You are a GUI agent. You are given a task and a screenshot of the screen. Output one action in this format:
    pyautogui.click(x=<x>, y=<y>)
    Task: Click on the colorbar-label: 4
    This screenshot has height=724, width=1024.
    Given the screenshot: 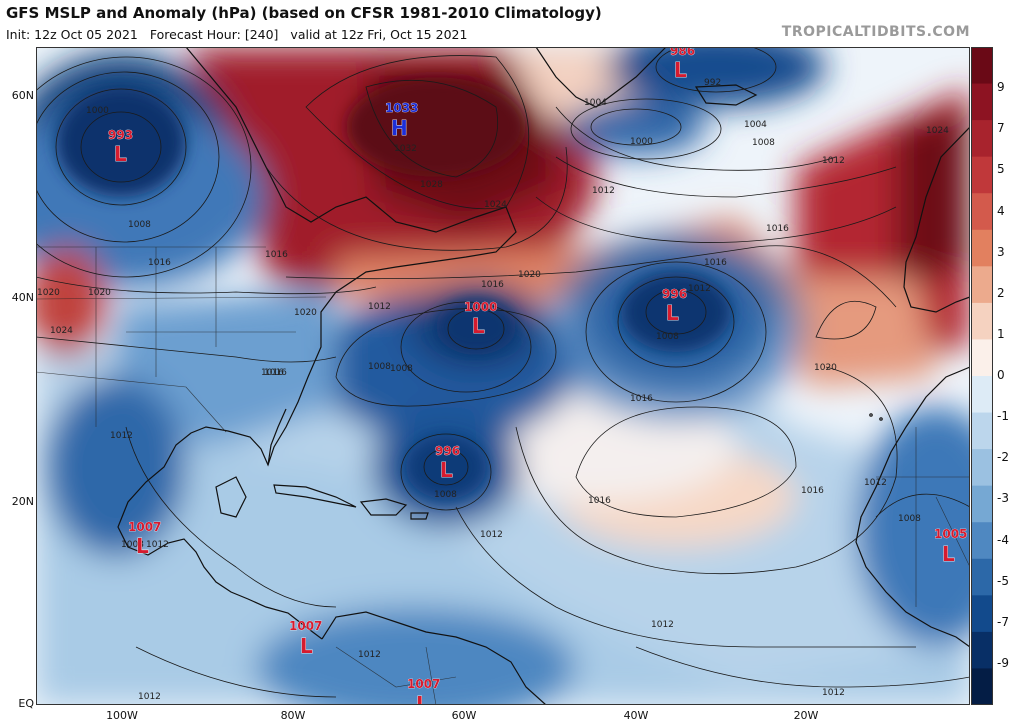 What is the action you would take?
    pyautogui.click(x=1001, y=210)
    